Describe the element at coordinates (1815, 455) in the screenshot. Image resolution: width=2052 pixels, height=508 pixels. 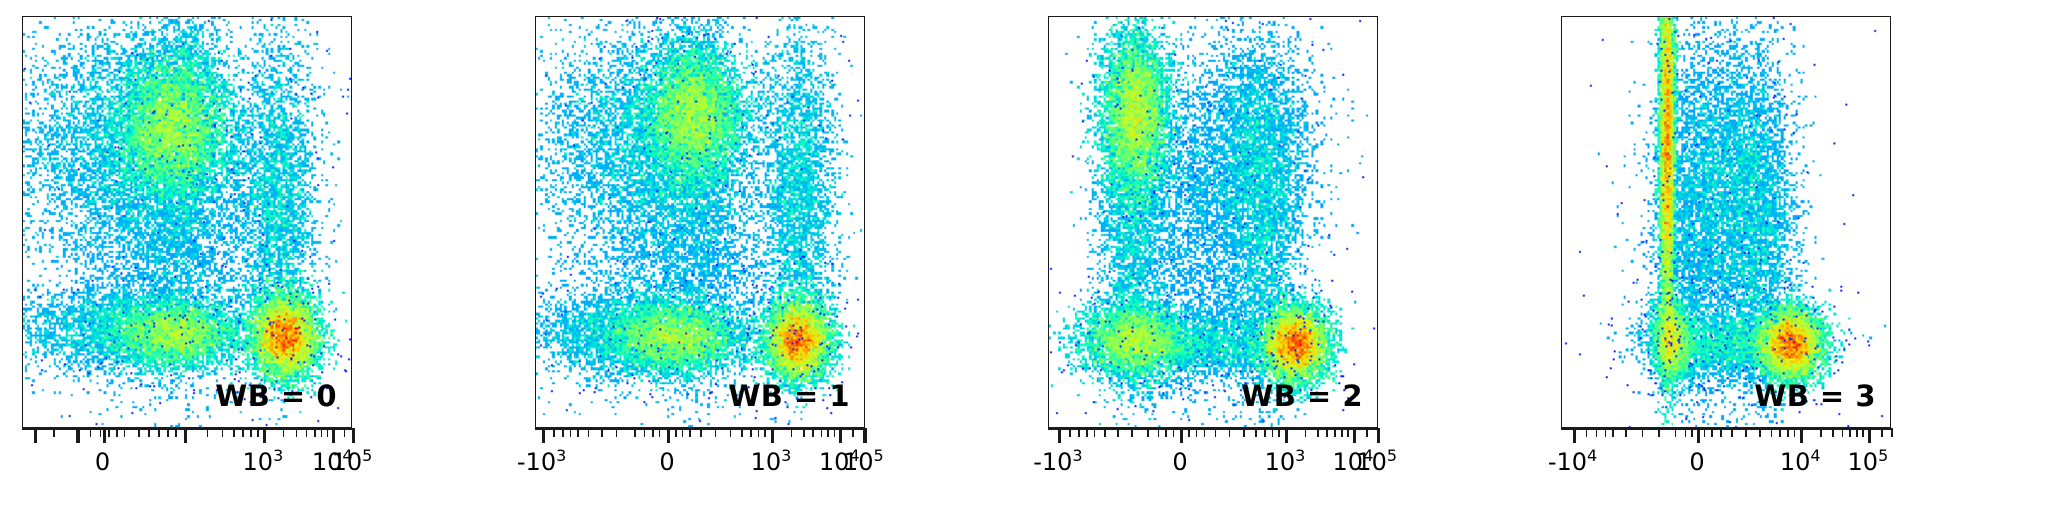
I see `tick-label-exponent: 4` at that location.